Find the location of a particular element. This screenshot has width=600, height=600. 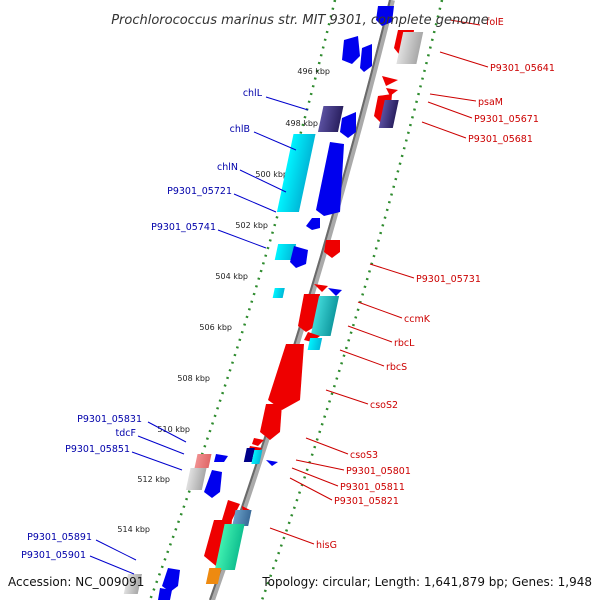

gene-P9301_05801-box is located at coordinates (249, 455).